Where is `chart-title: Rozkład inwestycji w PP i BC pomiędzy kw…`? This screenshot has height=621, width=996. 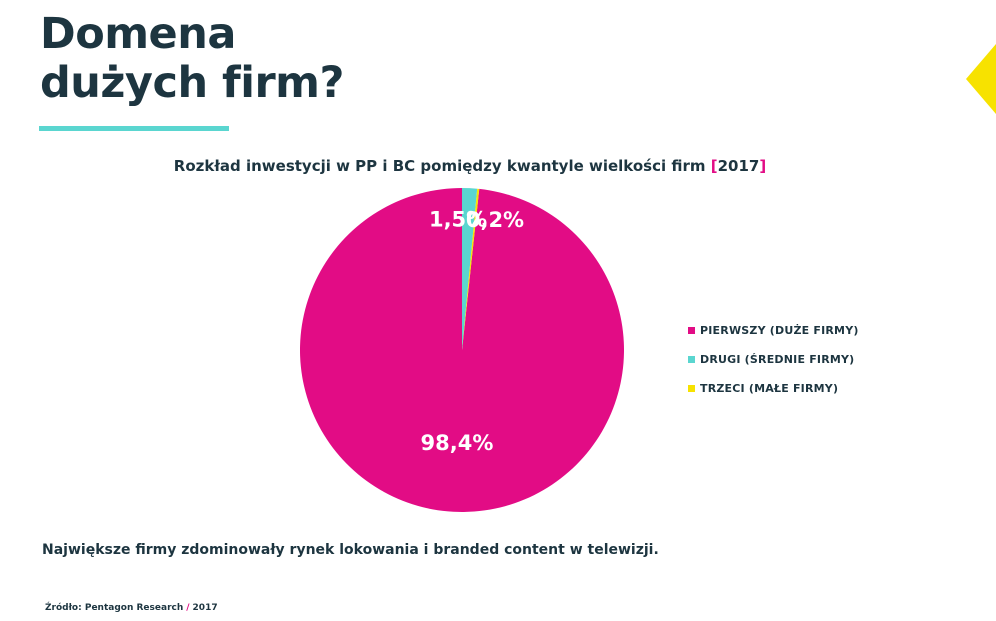
chart-title: Rozkład inwestycji w PP i BC pomiędzy kw… is located at coordinates (470, 166).